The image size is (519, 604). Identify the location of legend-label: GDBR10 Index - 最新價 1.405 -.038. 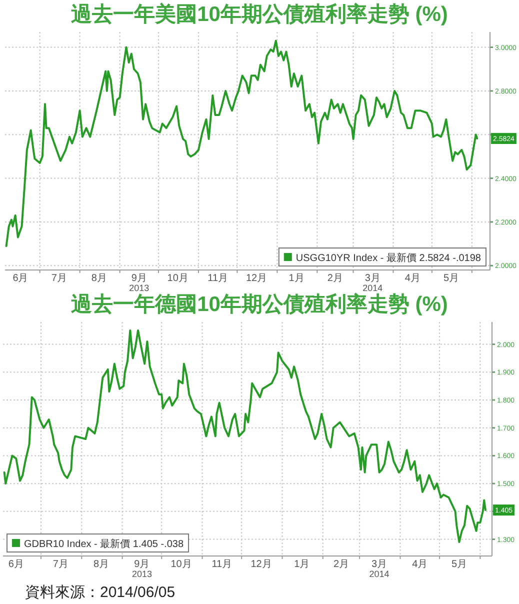
(104, 544).